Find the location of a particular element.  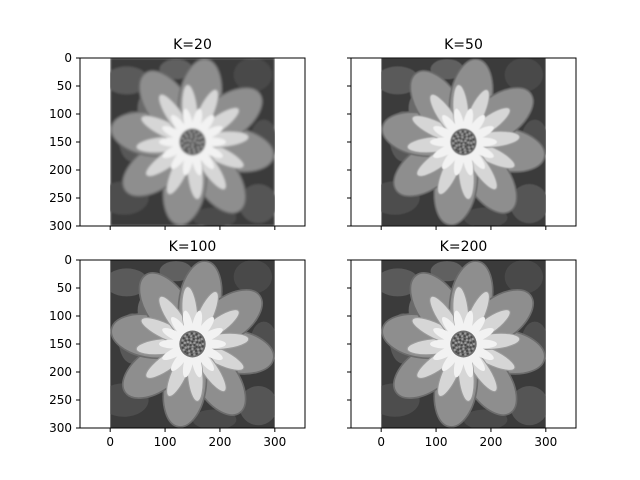

panel-2: K=50 is located at coordinates (462, 133).